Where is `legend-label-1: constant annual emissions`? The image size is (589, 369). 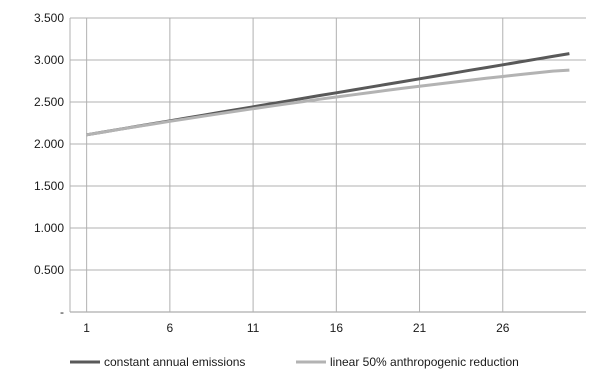
legend-label-1: constant annual emissions is located at coordinates (174, 362).